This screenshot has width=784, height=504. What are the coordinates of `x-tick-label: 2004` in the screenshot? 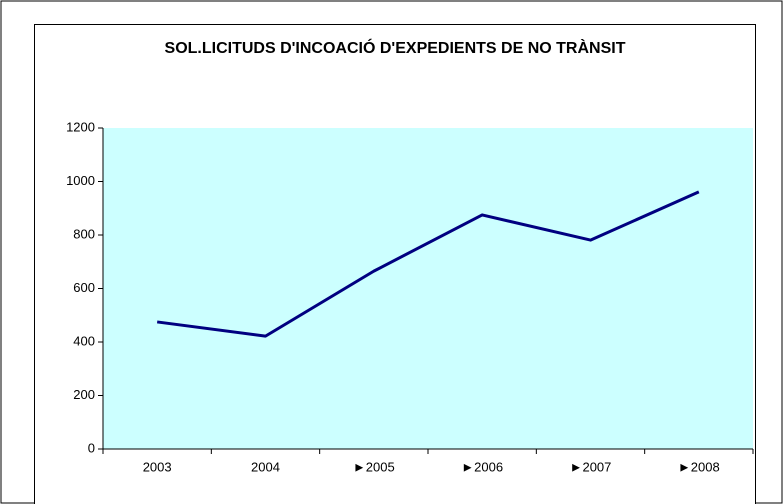 It's located at (265, 466).